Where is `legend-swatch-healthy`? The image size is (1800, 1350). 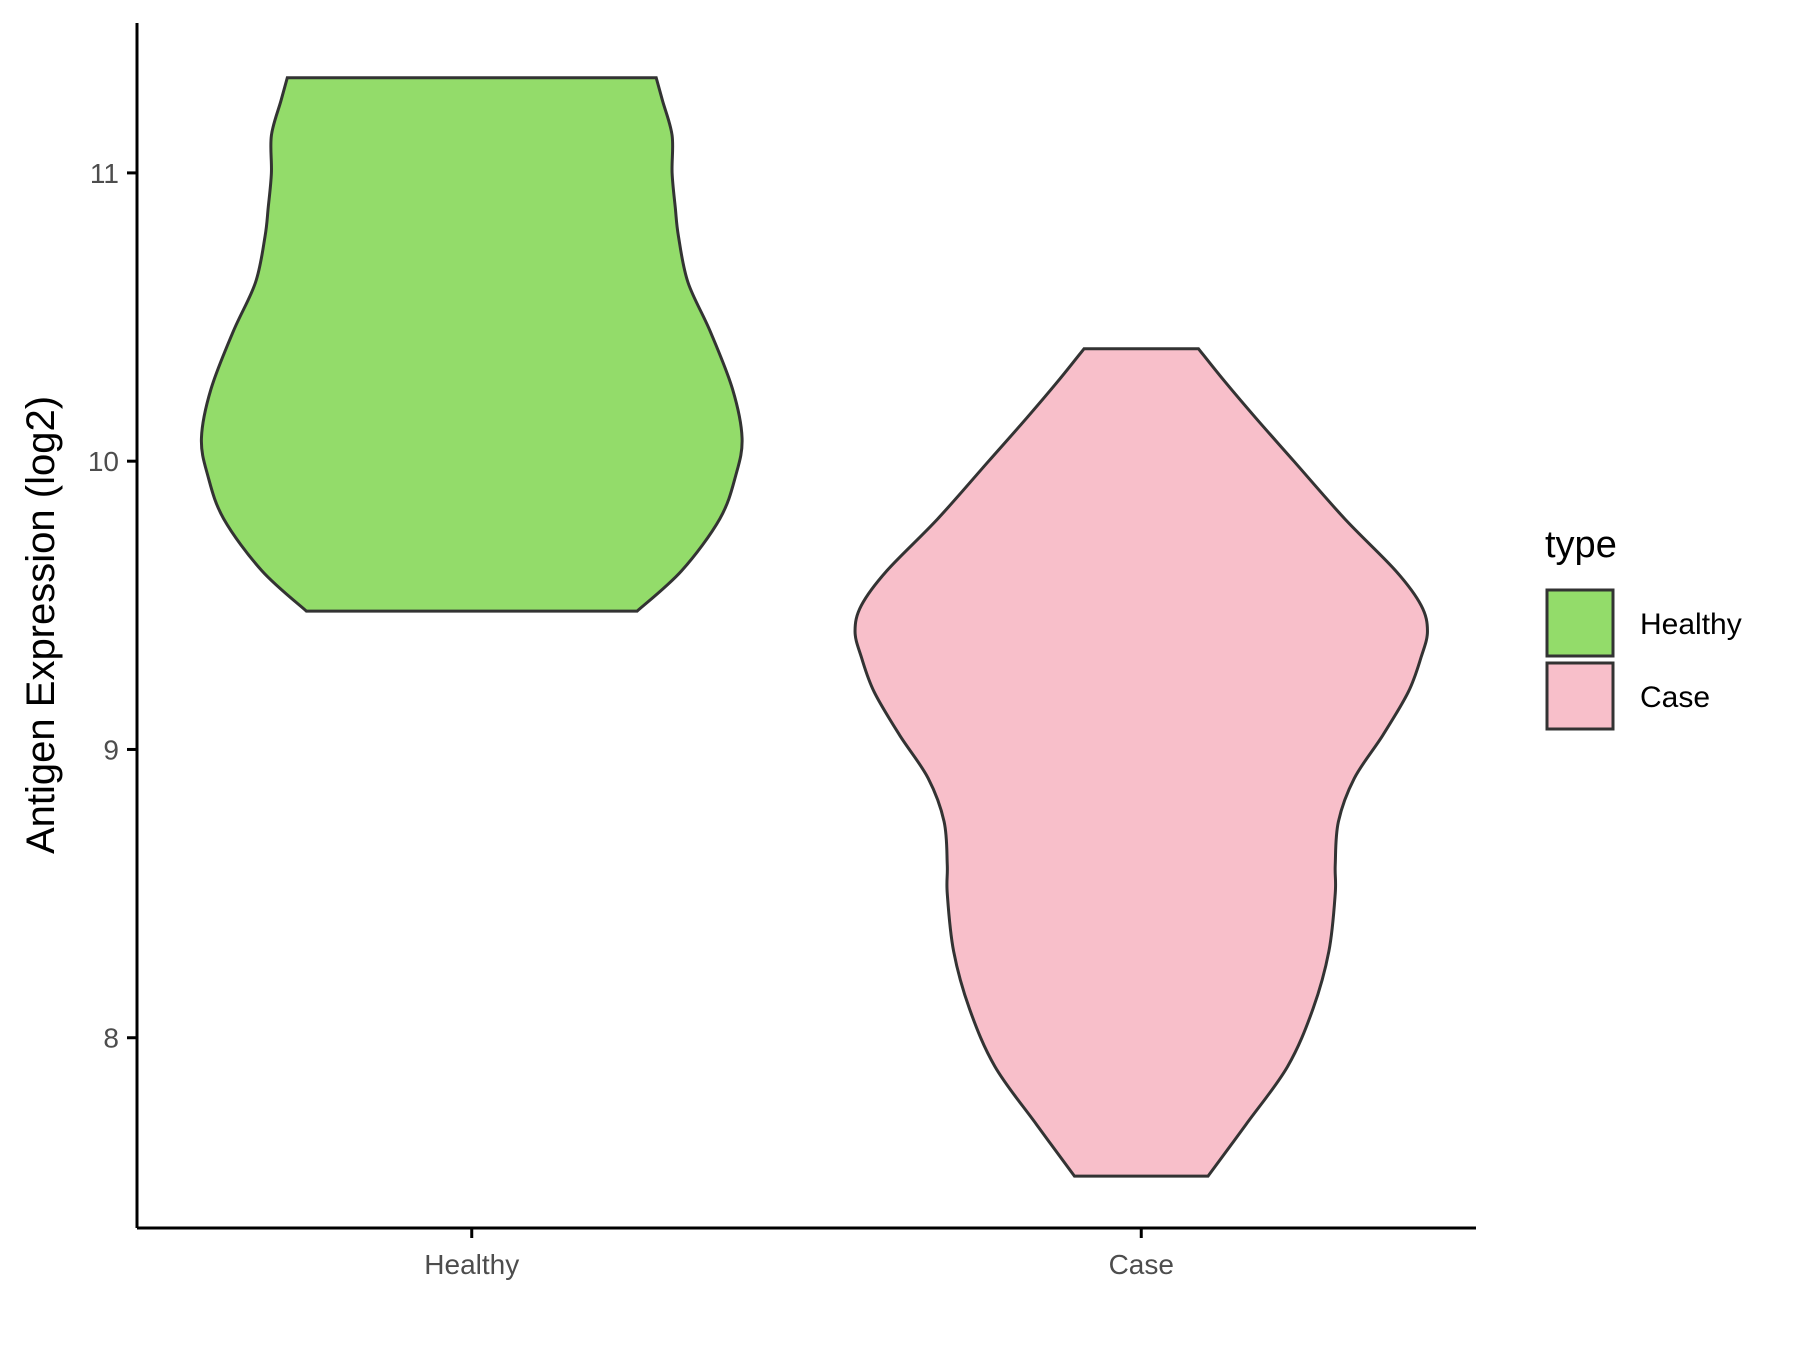 legend-swatch-healthy is located at coordinates (1580, 623).